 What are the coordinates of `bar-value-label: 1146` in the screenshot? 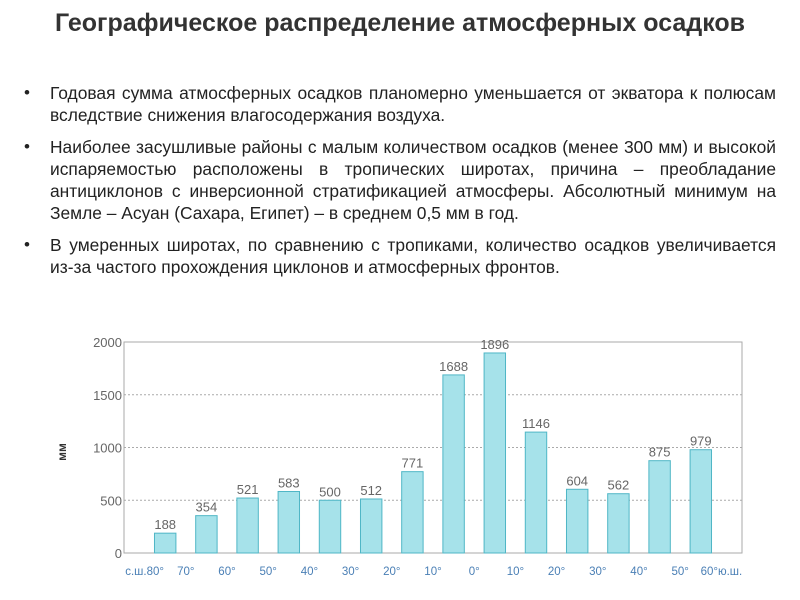 It's located at (536, 423).